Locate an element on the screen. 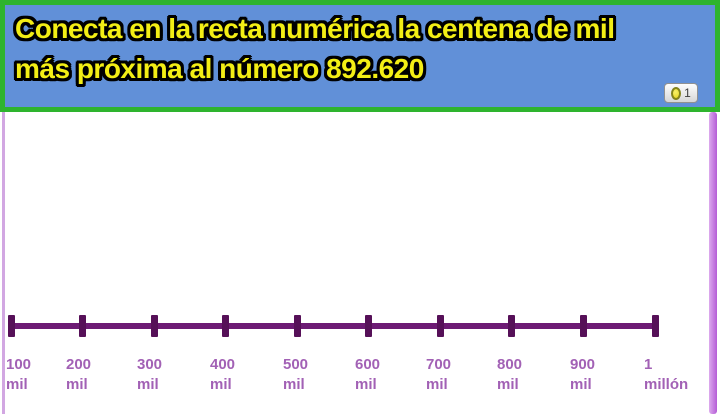 Image resolution: width=720 pixels, height=414 pixels. number-line-label-400-mil: 400 mil is located at coordinates (238, 375).